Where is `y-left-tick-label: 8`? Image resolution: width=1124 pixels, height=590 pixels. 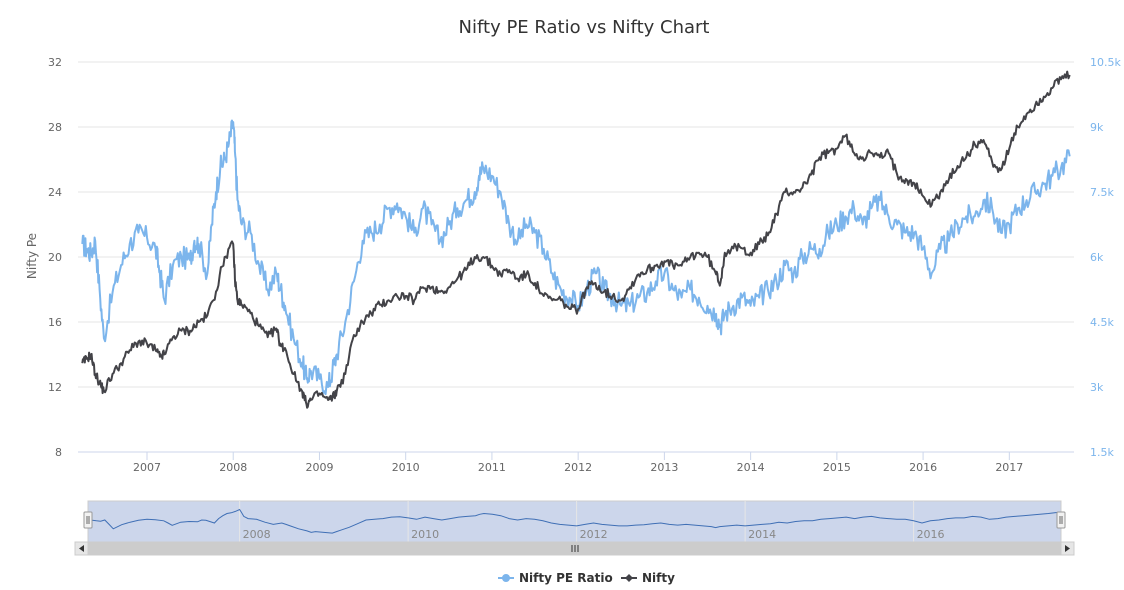 y-left-tick-label: 8 is located at coordinates (58, 452).